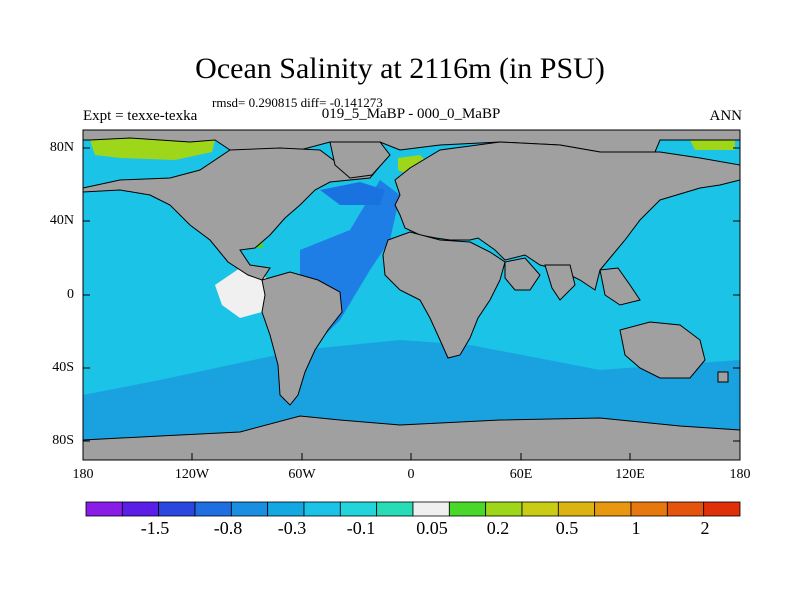 The image size is (800, 600). Describe the element at coordinates (302, 474) in the screenshot. I see `lon-label-60w: 60W` at that location.